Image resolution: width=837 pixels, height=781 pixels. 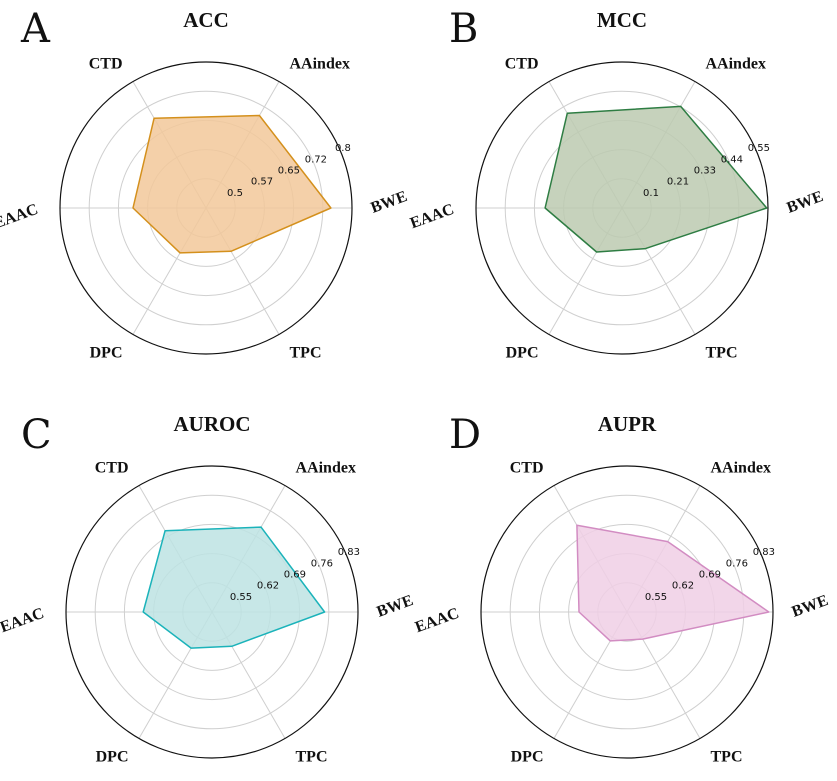 I want to click on tick-label-3: 0.65, so click(x=289, y=171).